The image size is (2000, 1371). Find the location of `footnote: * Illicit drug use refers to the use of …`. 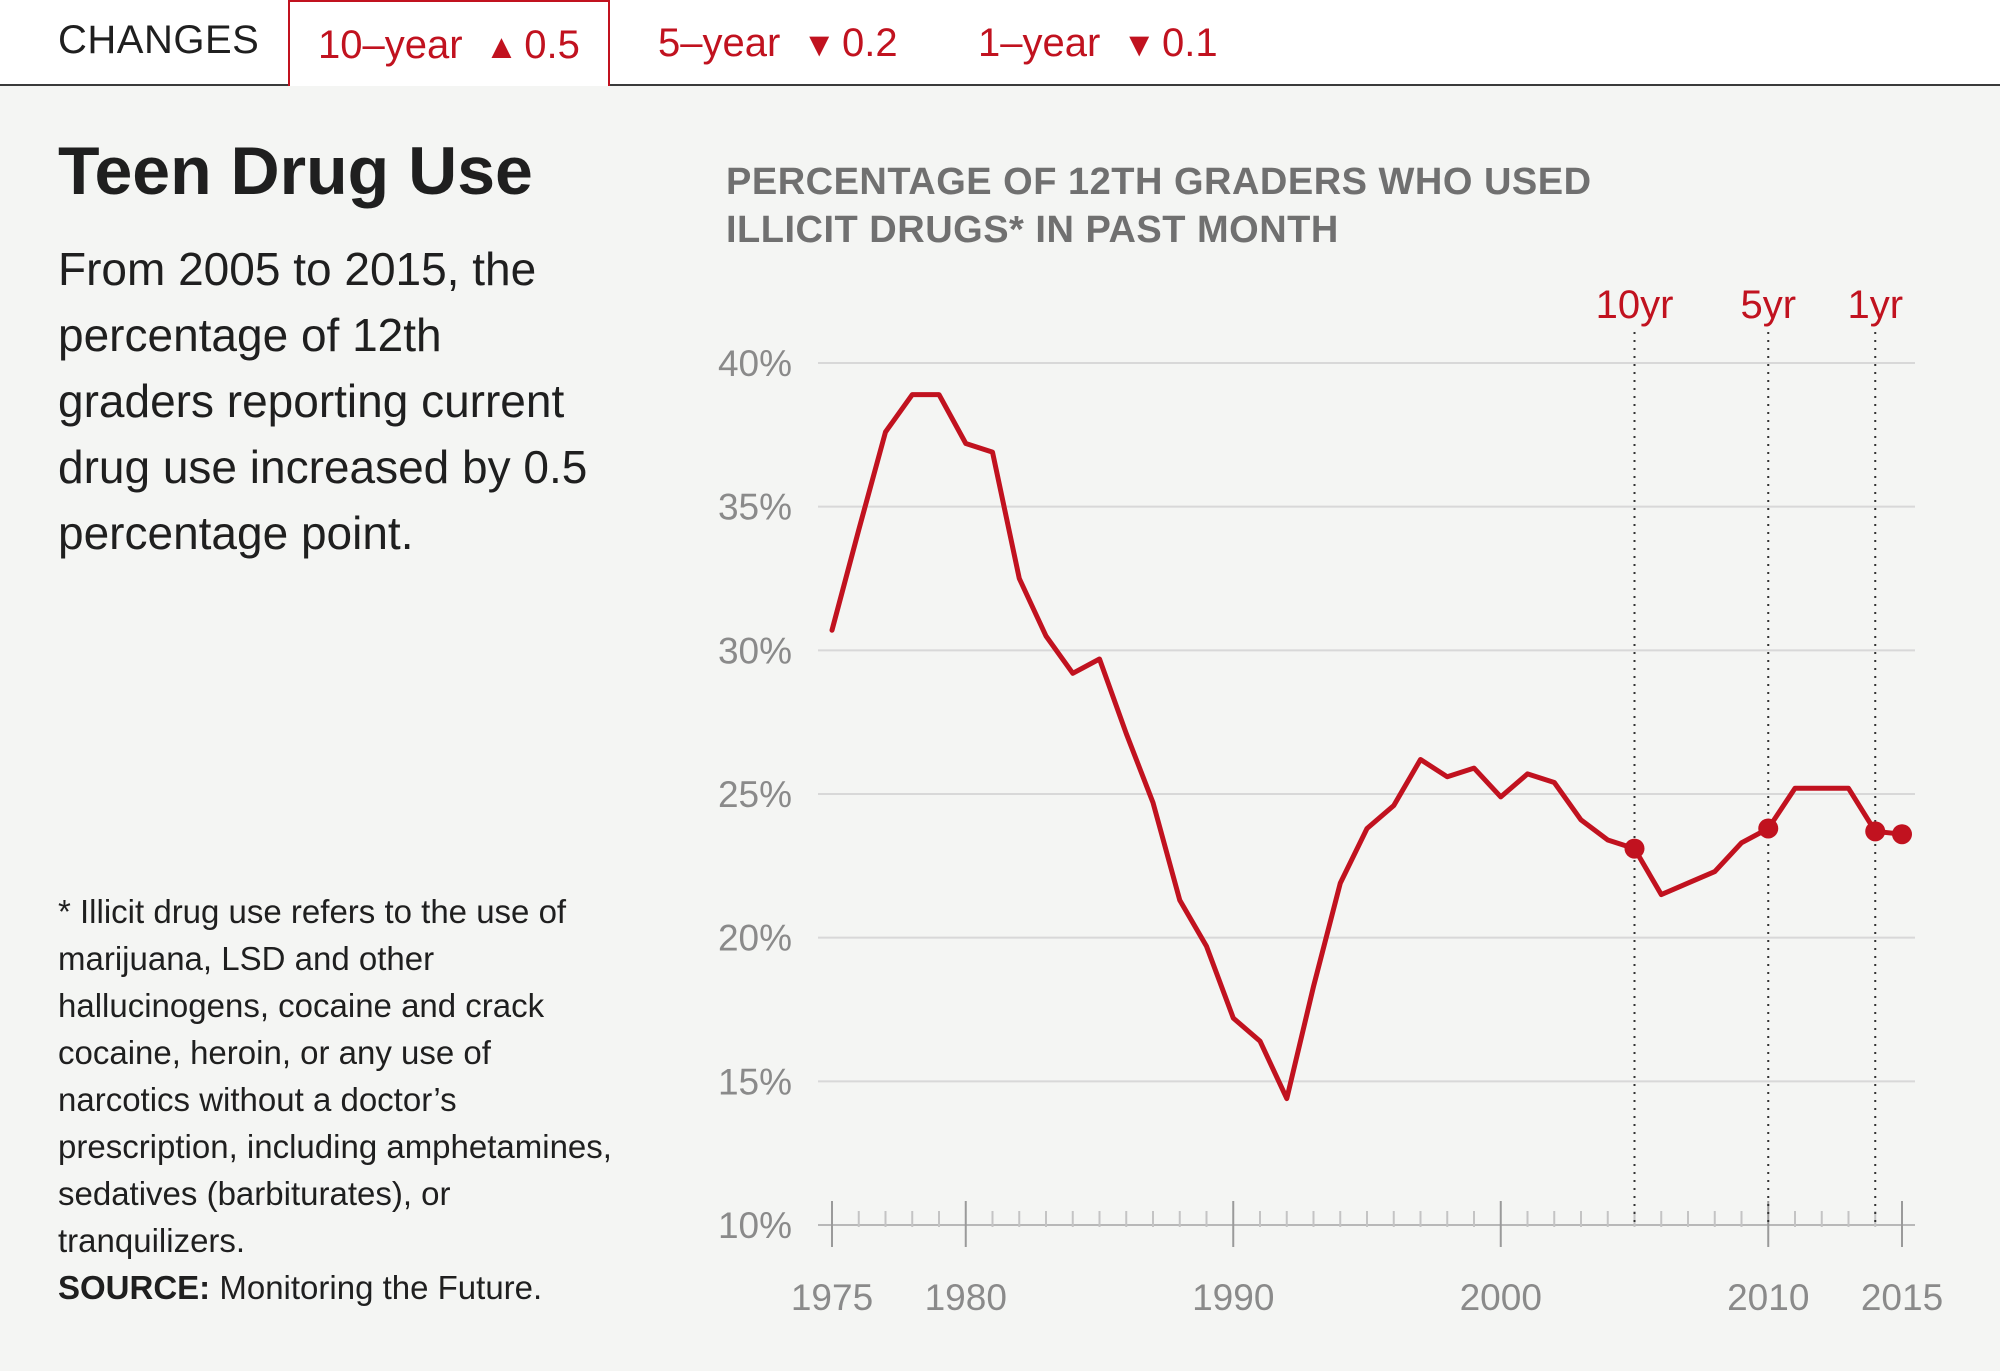

footnote: * Illicit drug use refers to the use of … is located at coordinates (338, 1099).